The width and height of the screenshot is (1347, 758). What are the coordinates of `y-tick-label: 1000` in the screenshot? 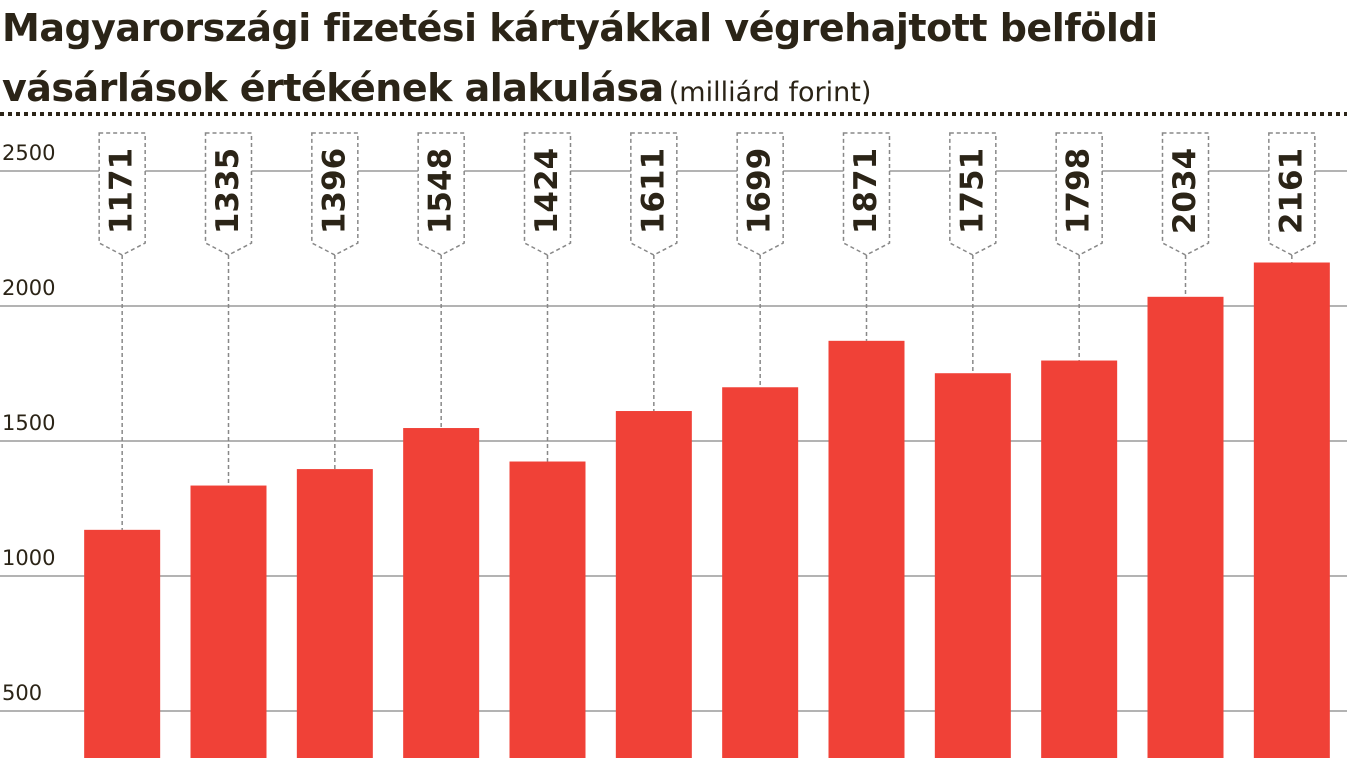 It's located at (28, 558).